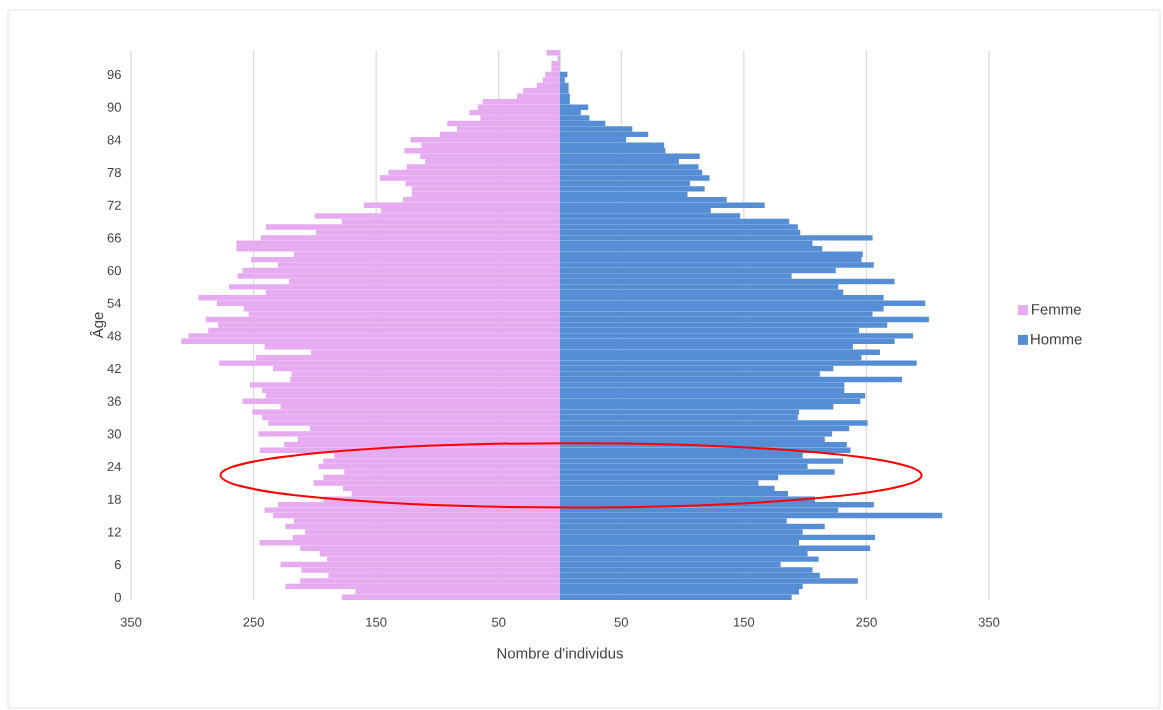  Describe the element at coordinates (114, 74) in the screenshot. I see `y-tick-label: 96` at that location.